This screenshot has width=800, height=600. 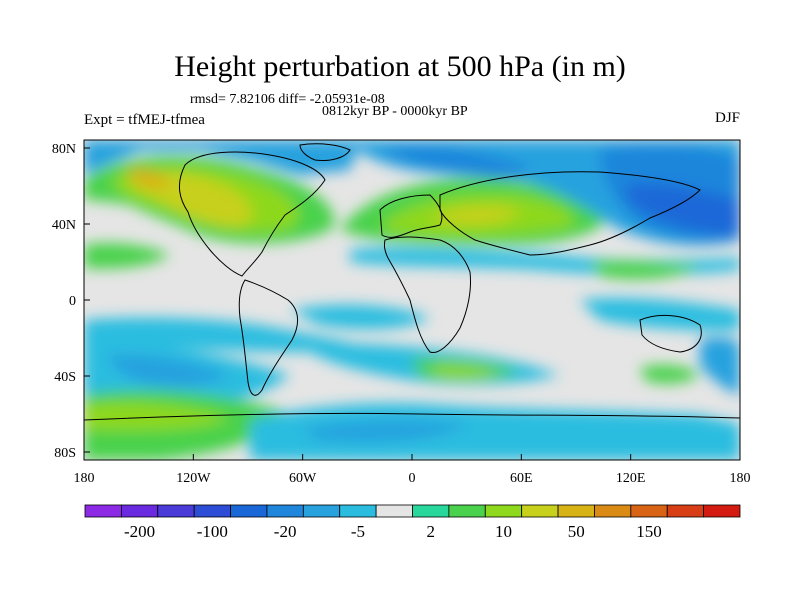 I want to click on lon-tick-label: 120W, so click(x=193, y=478).